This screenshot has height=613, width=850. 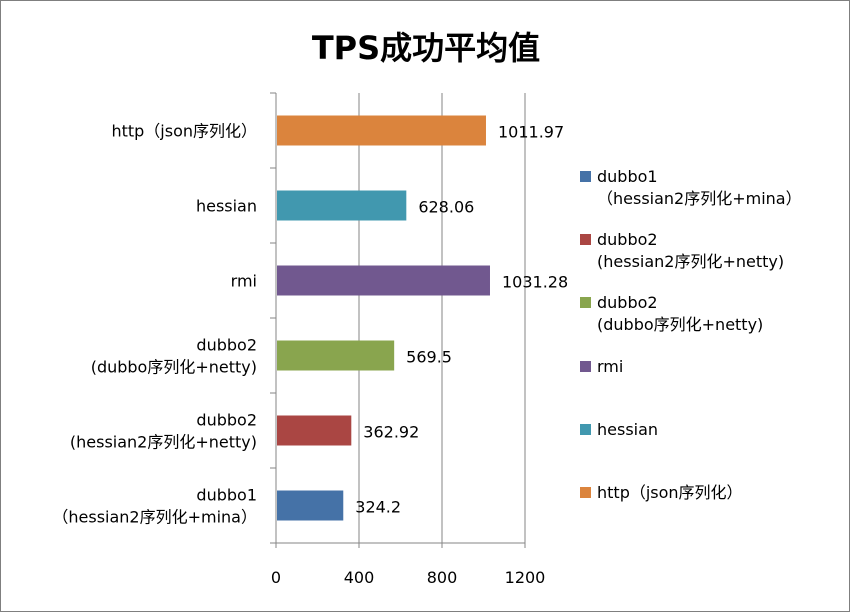 What do you see at coordinates (627, 429) in the screenshot?
I see `legend-label: hessian` at bounding box center [627, 429].